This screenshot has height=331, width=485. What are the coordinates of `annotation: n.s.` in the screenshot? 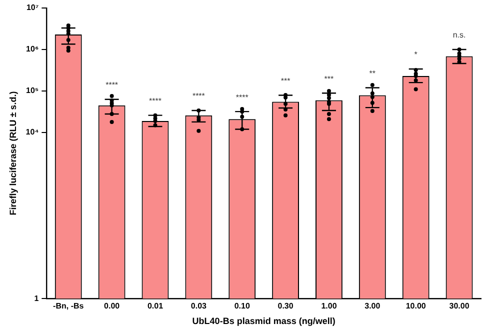 It's located at (459, 35).